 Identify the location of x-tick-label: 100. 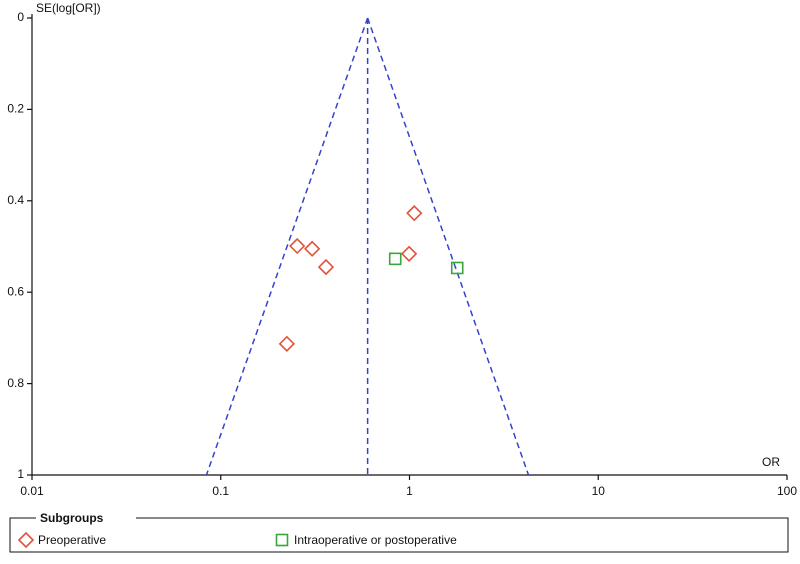
(787, 491).